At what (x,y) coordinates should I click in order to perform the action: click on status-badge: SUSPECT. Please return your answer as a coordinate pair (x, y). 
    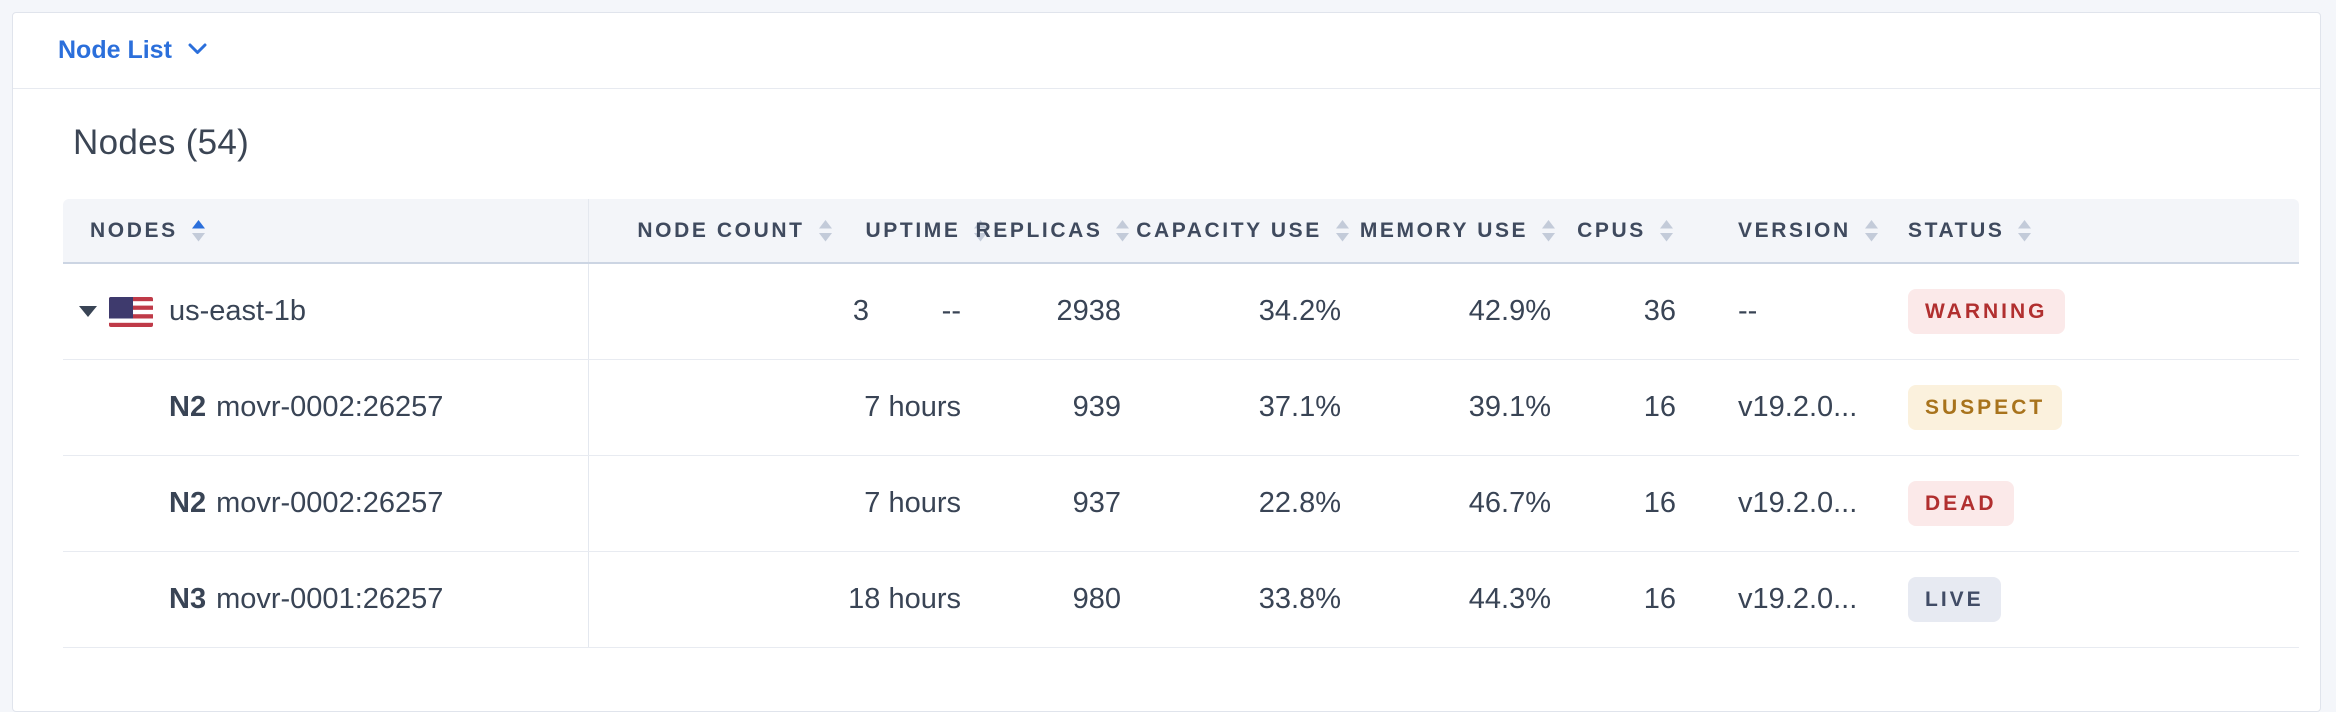
    Looking at the image, I should click on (1985, 407).